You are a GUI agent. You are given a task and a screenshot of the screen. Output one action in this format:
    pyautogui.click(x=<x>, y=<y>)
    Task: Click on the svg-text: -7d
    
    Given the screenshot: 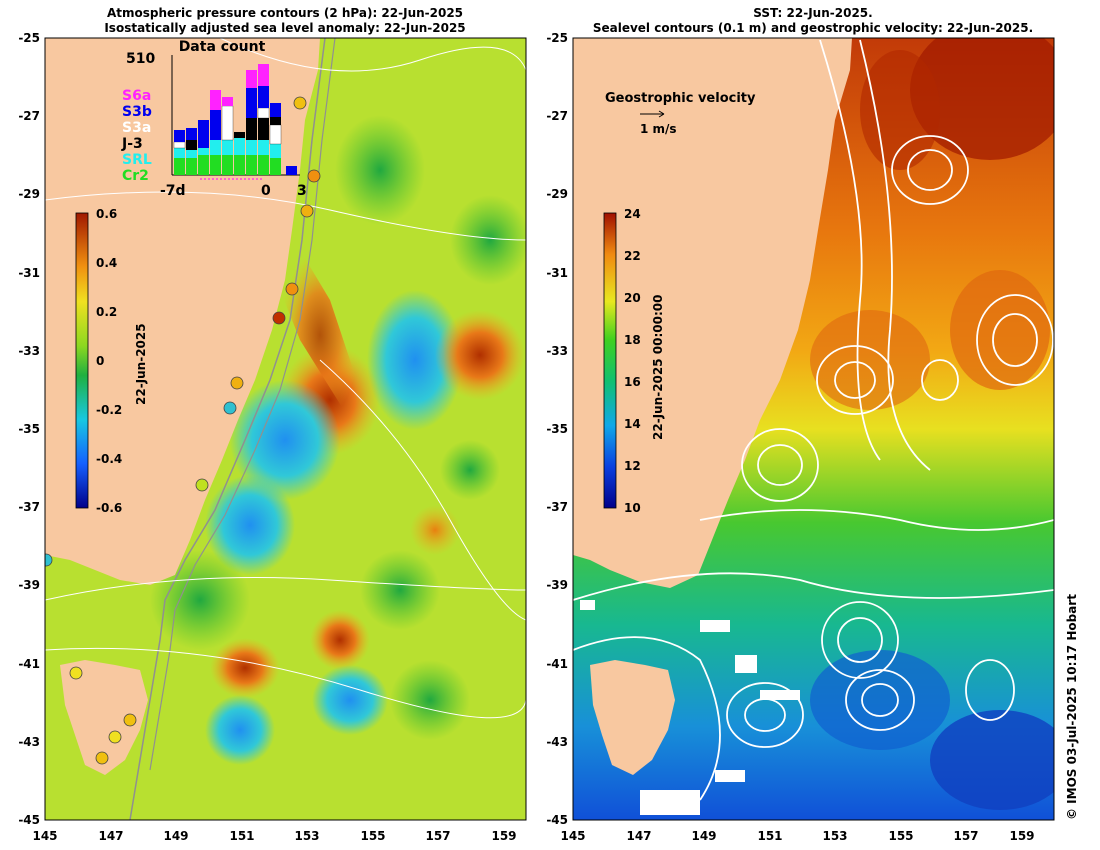 What is the action you would take?
    pyautogui.click(x=173, y=191)
    